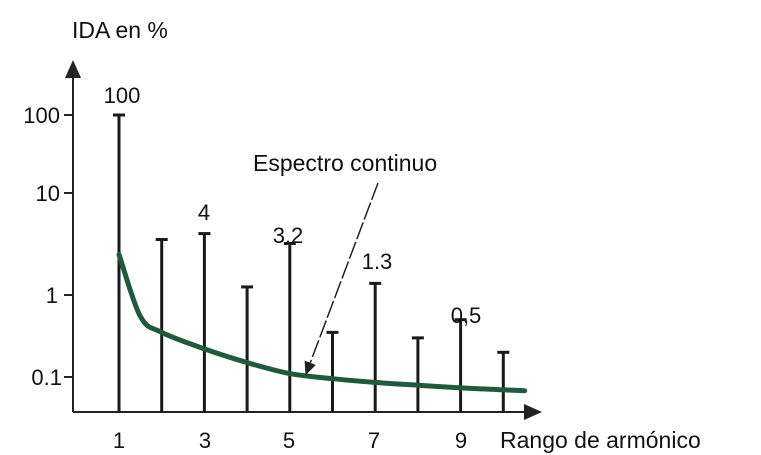 This screenshot has width=761, height=455. What do you see at coordinates (205, 440) in the screenshot?
I see `x-tick-label-3: 3` at bounding box center [205, 440].